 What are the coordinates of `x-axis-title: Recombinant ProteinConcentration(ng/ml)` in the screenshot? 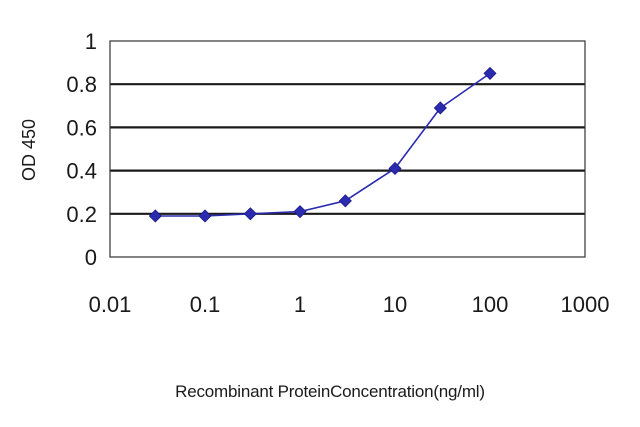 It's located at (330, 391).